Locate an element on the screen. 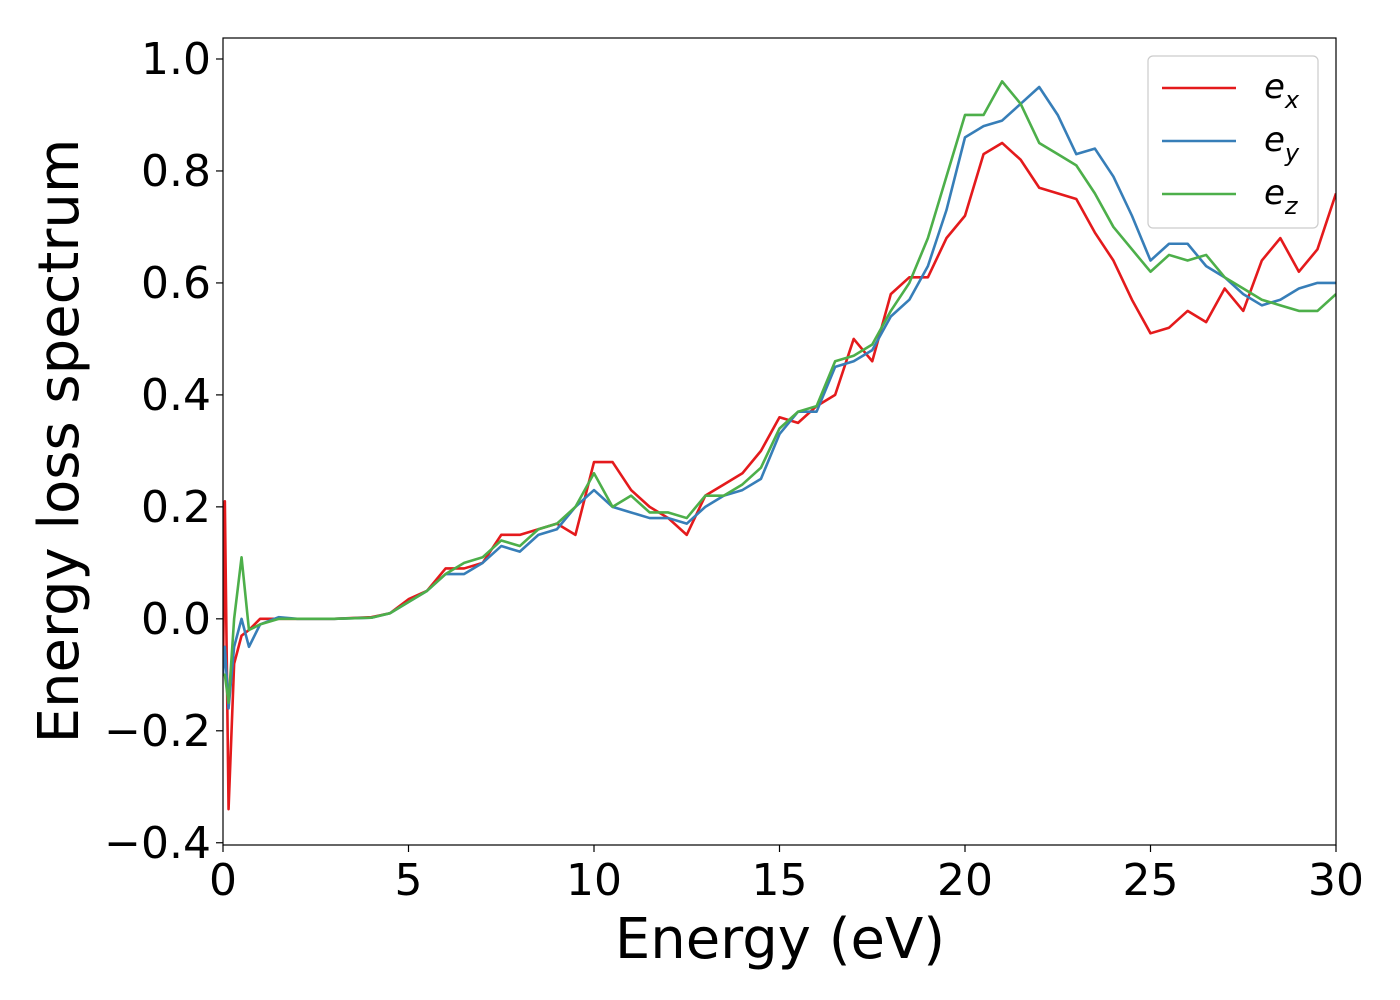 Image resolution: width=1400 pixels, height=1000 pixels. x-tick-label: 10 is located at coordinates (594, 880).